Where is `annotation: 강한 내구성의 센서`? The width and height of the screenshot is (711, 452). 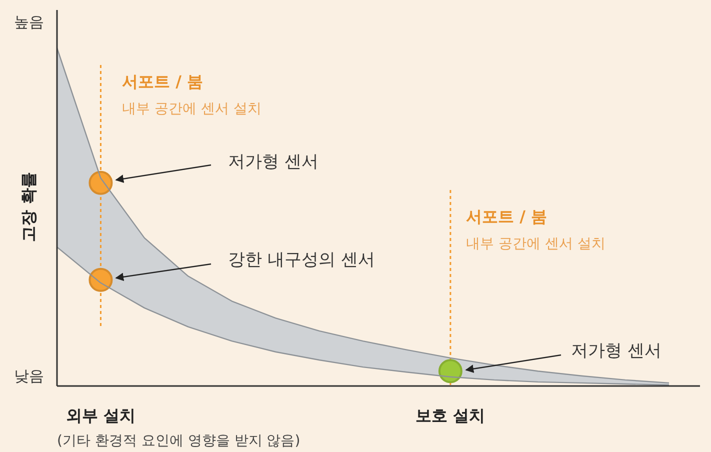 annotation: 강한 내구성의 센서 is located at coordinates (301, 260).